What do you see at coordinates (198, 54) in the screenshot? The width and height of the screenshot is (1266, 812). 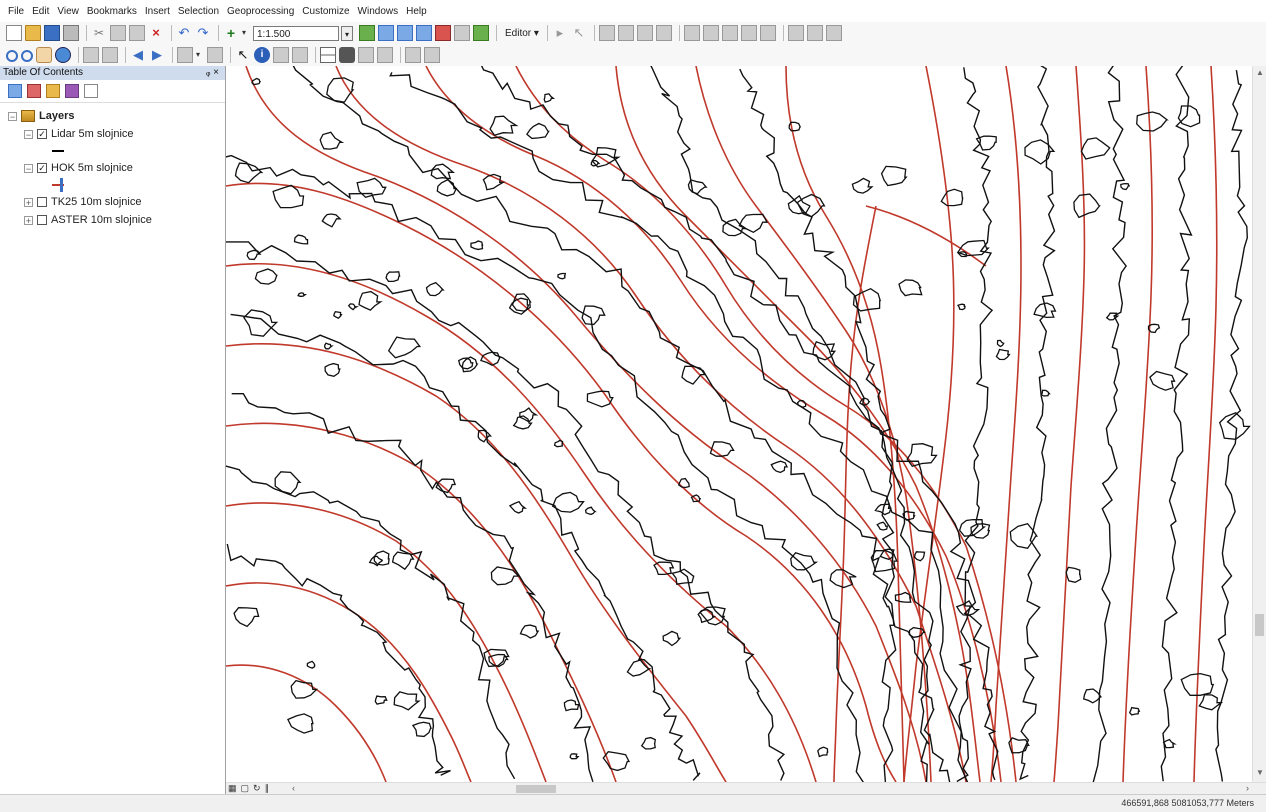 I see `select-features-dropdown-icon: ▾` at bounding box center [198, 54].